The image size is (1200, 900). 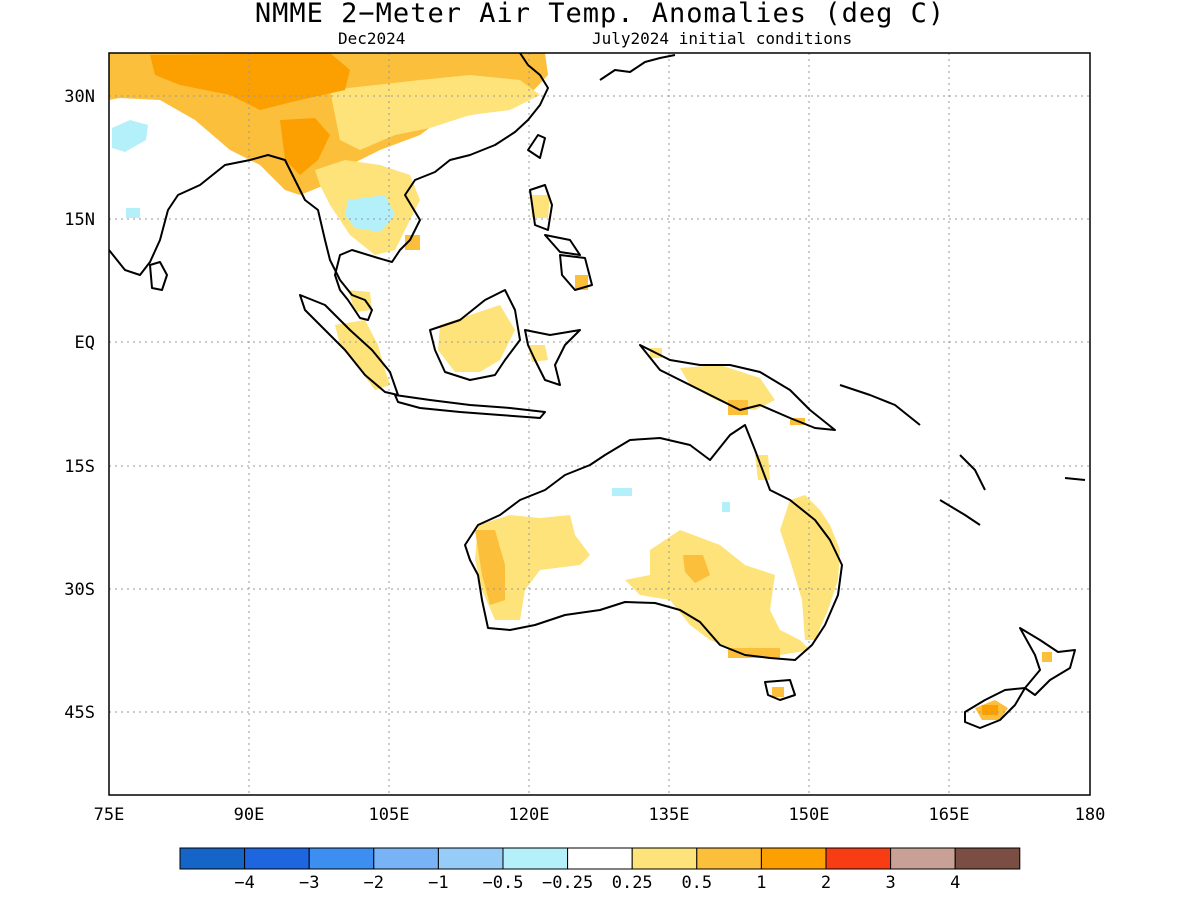 I want to click on thailand-cool, so click(x=370, y=213).